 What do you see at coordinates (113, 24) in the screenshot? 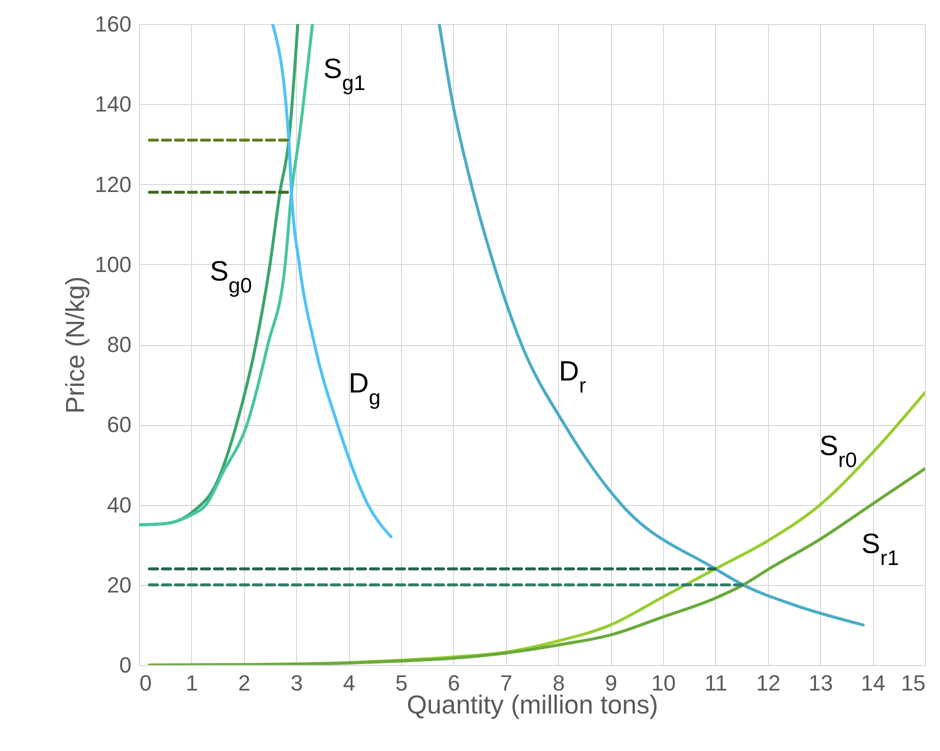
I see `y-tick-label: 160` at bounding box center [113, 24].